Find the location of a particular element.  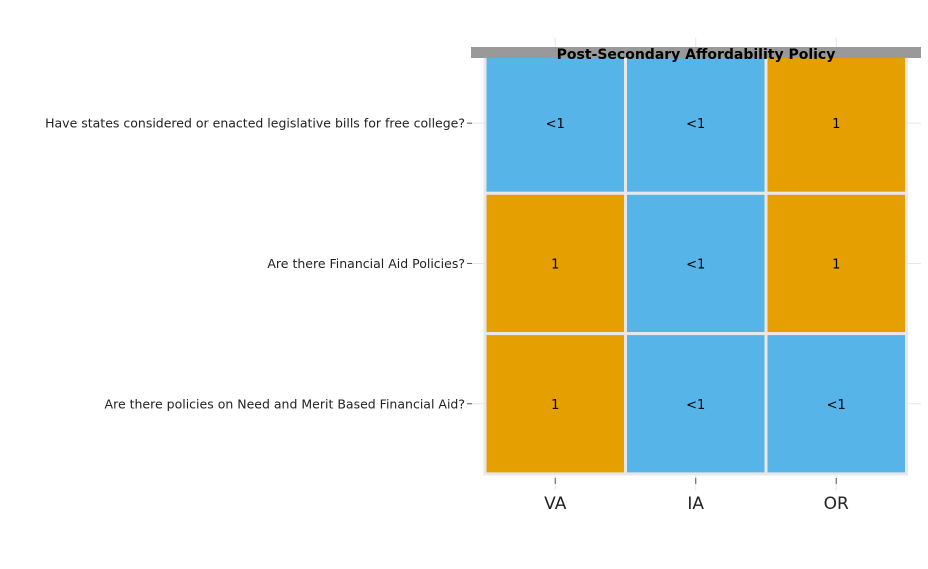

x-tick-label: VA is located at coordinates (555, 504).